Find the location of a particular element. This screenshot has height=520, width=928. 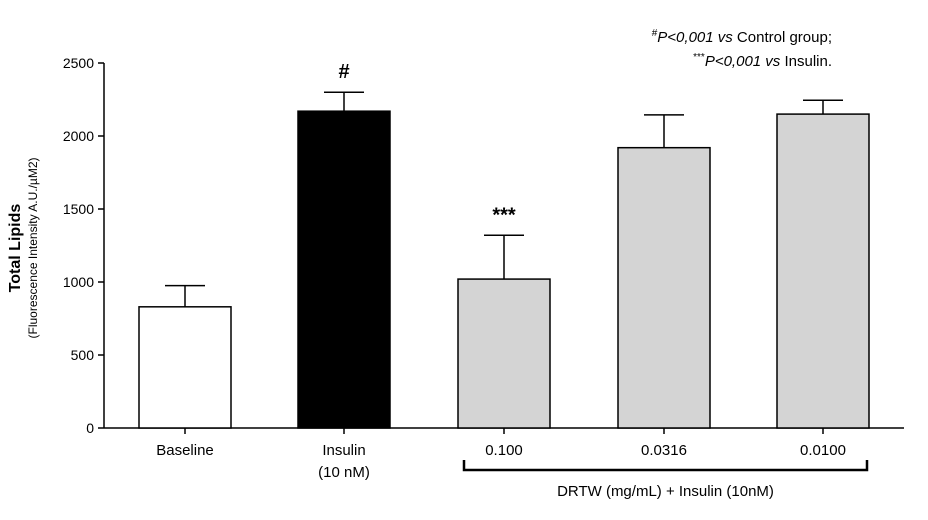

y-tick-label: 1000 is located at coordinates (78, 282).